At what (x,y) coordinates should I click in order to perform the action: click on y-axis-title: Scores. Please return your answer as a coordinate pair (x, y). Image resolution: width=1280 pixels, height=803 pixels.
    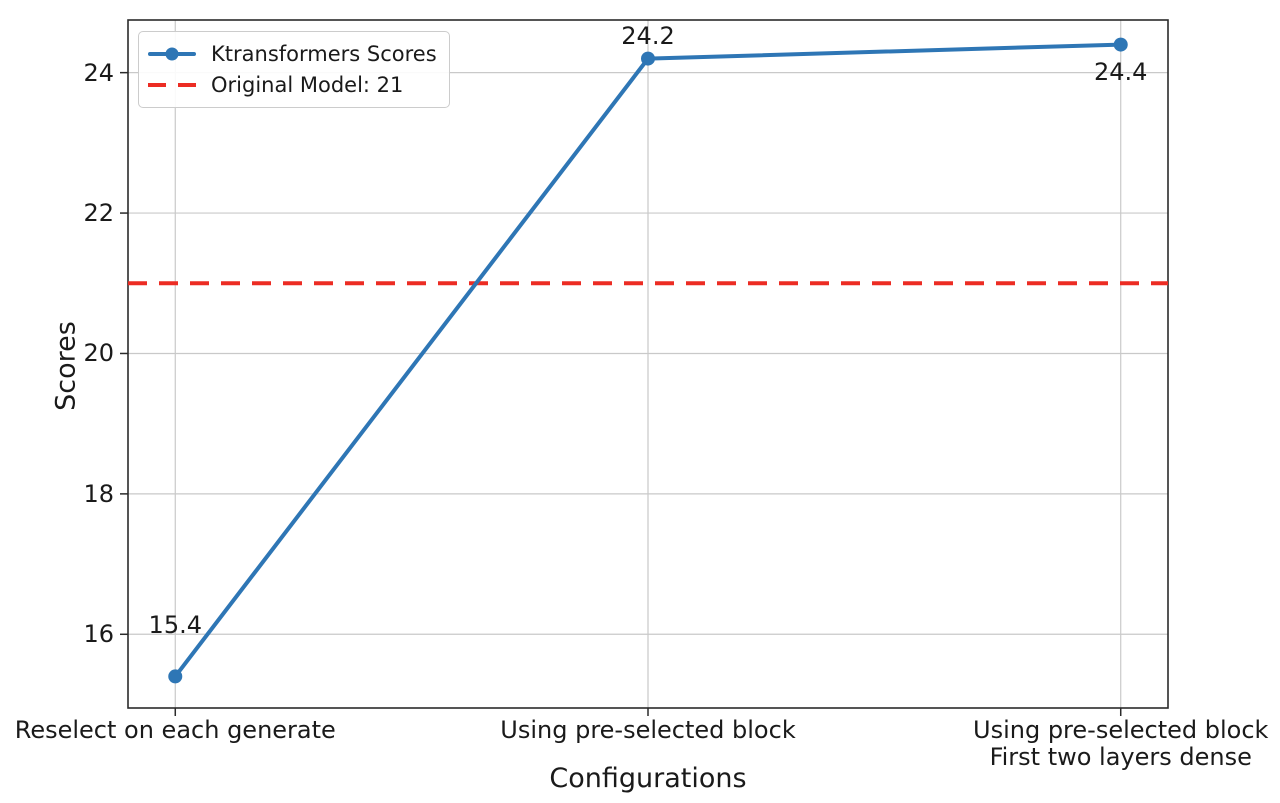
    Looking at the image, I should click on (66, 366).